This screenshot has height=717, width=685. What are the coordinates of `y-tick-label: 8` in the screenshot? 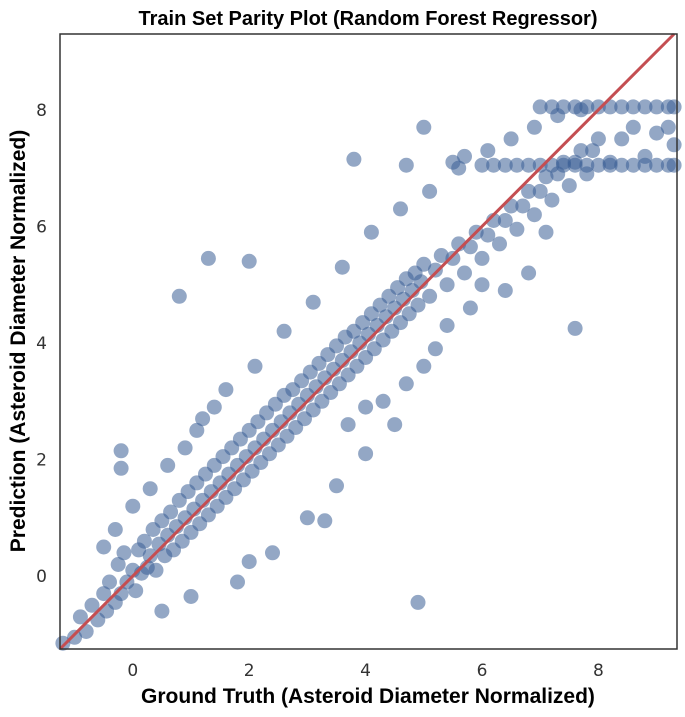 It's located at (41, 111).